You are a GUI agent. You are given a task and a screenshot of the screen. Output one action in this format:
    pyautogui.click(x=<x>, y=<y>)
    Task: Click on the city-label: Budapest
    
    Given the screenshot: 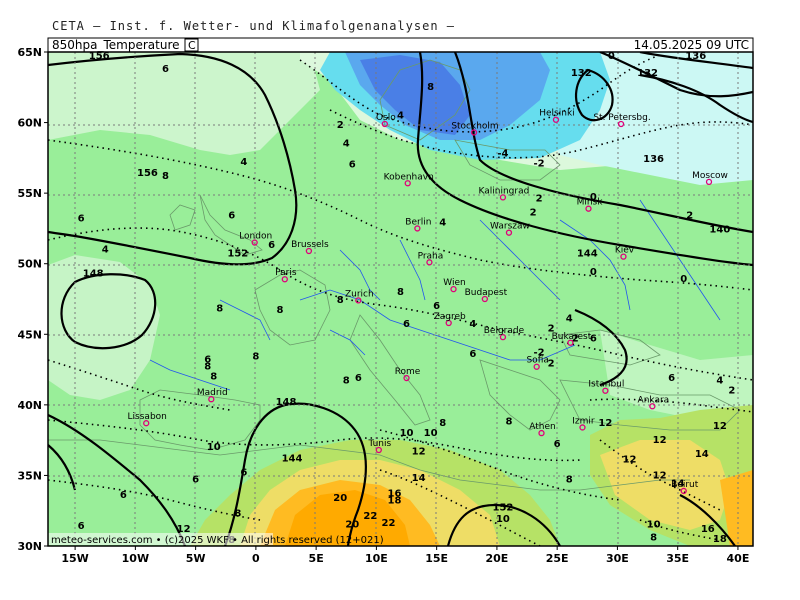 What is the action you would take?
    pyautogui.click(x=486, y=293)
    